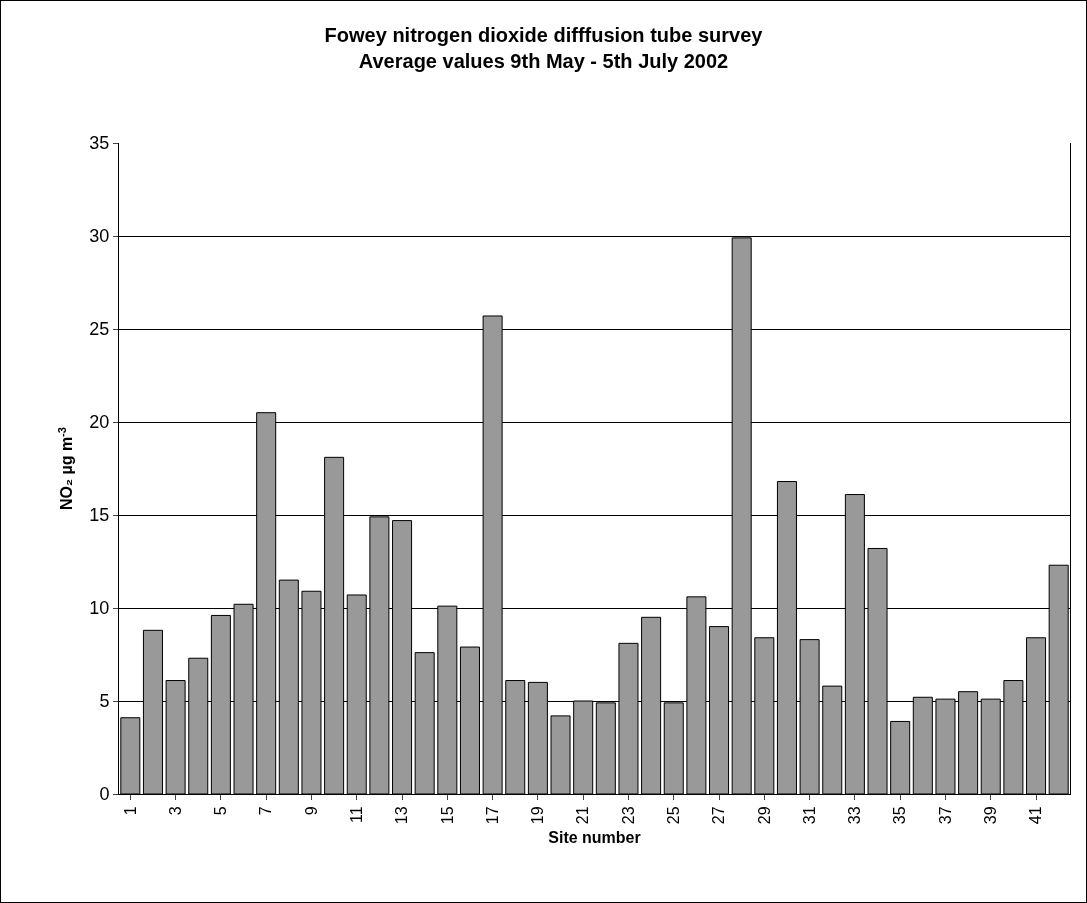 Image resolution: width=1087 pixels, height=903 pixels. What do you see at coordinates (104, 794) in the screenshot?
I see `y-tick-label: 0` at bounding box center [104, 794].